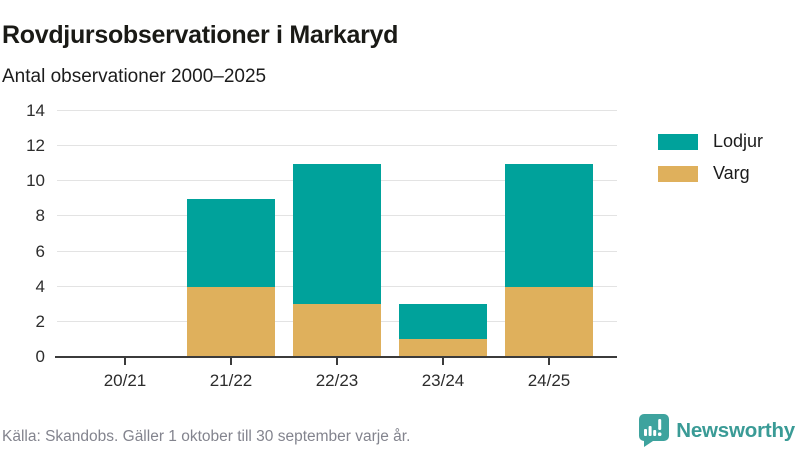 The width and height of the screenshot is (800, 450). I want to click on legend-item-varg: Varg, so click(710, 173).